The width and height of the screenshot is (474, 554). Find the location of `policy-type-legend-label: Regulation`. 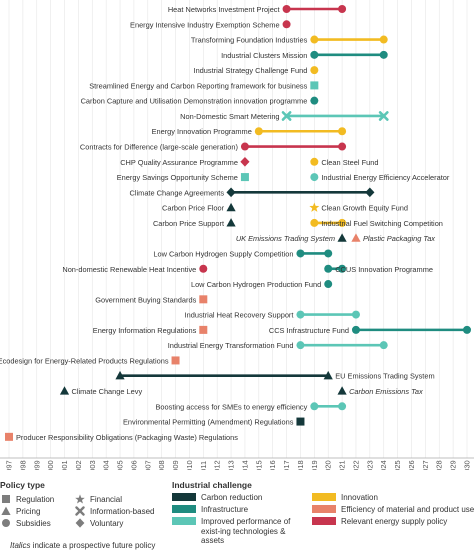

policy-type-legend-label: Regulation is located at coordinates (35, 499).